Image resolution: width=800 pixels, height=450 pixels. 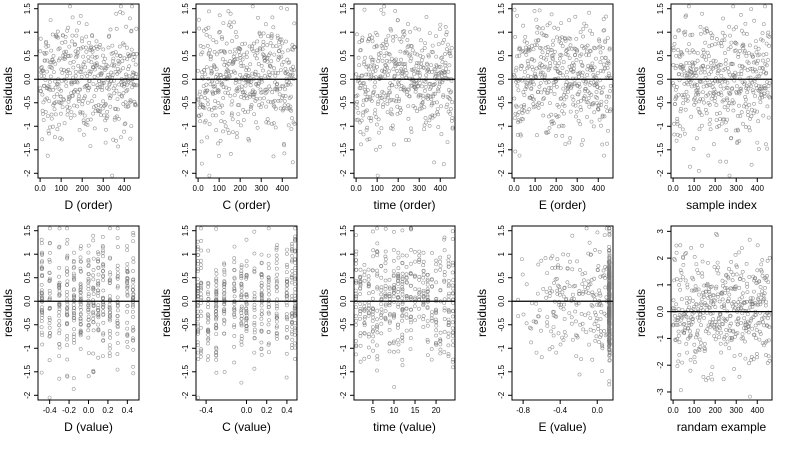 What do you see at coordinates (88, 91) in the screenshot?
I see `plot-frame` at bounding box center [88, 91].